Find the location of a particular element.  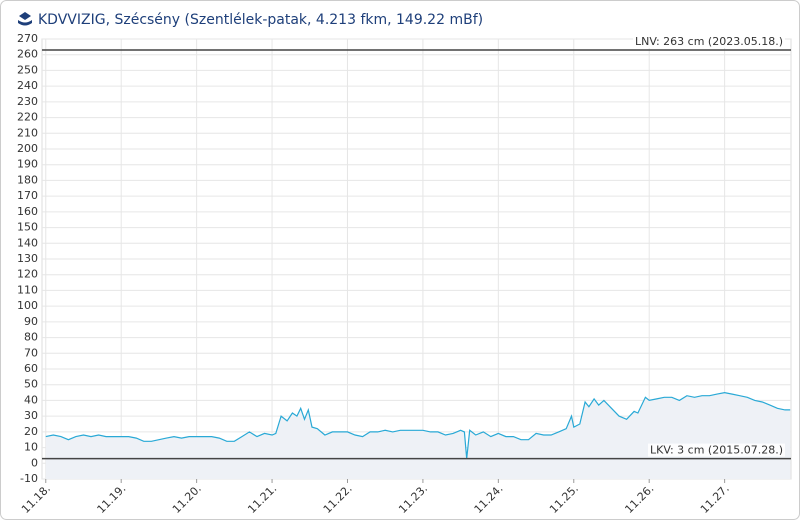

y-tick-label: 40 is located at coordinates (31, 399).